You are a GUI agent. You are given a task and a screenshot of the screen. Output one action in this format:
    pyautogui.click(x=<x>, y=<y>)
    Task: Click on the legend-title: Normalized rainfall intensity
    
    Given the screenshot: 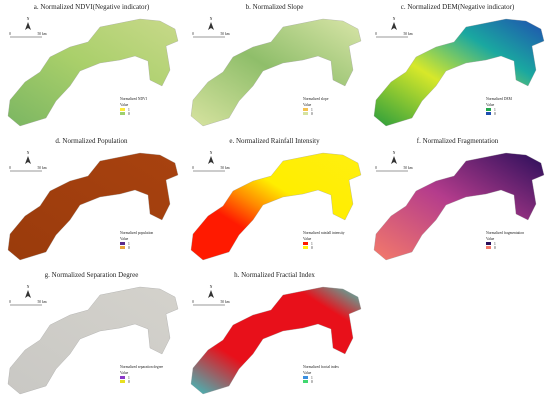 What is the action you would take?
    pyautogui.click(x=324, y=233)
    